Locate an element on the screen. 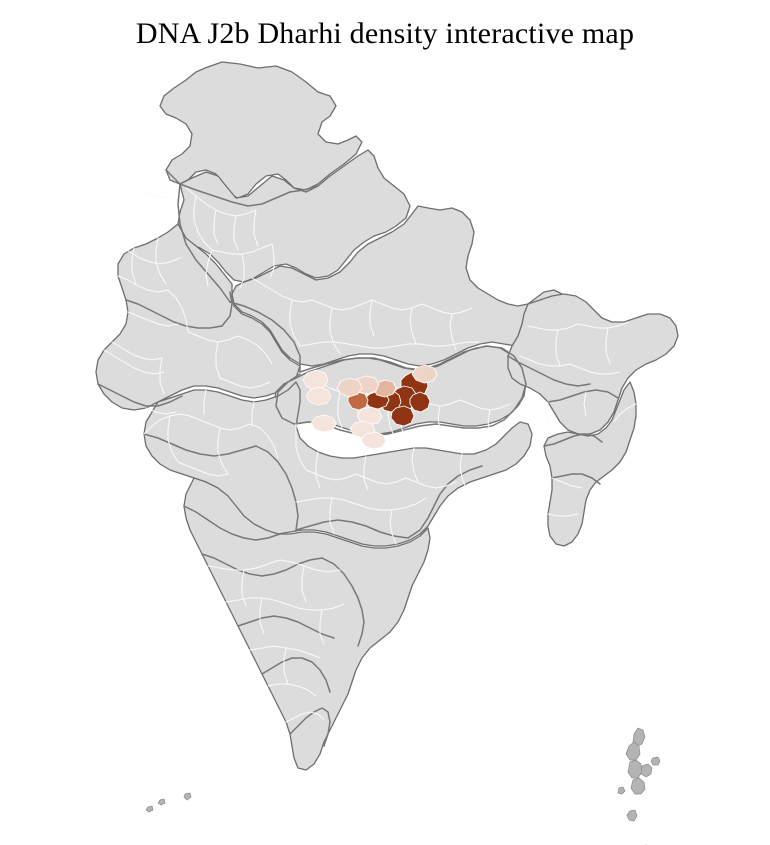 This screenshot has width=770, height=845. district-highlight-d4 is located at coordinates (402, 416).